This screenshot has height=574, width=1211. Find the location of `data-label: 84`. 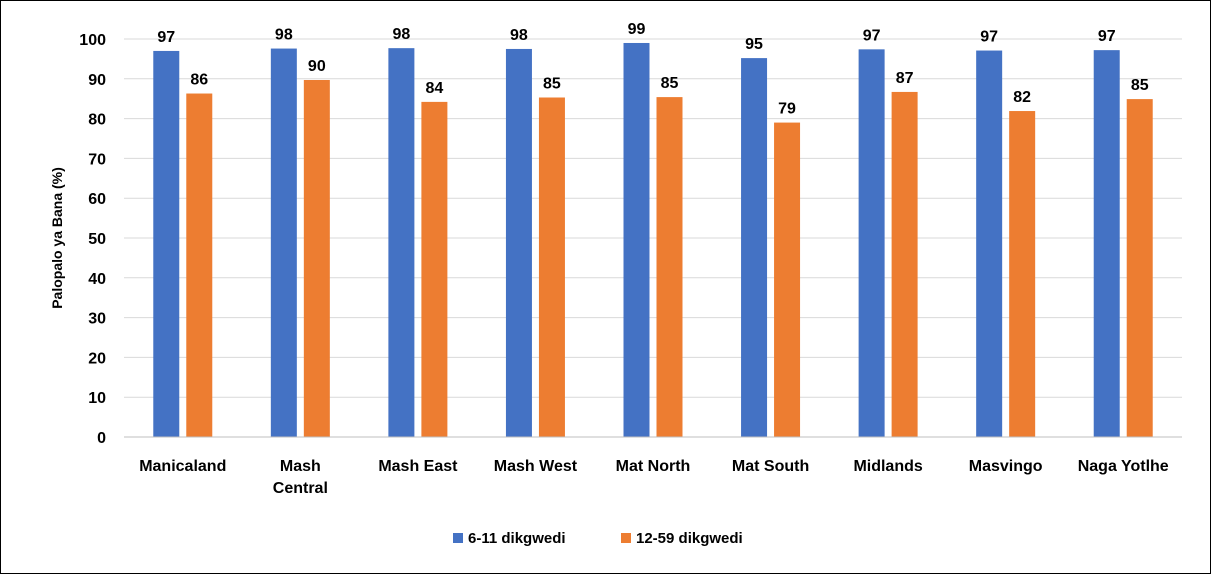

data-label: 84 is located at coordinates (434, 88).